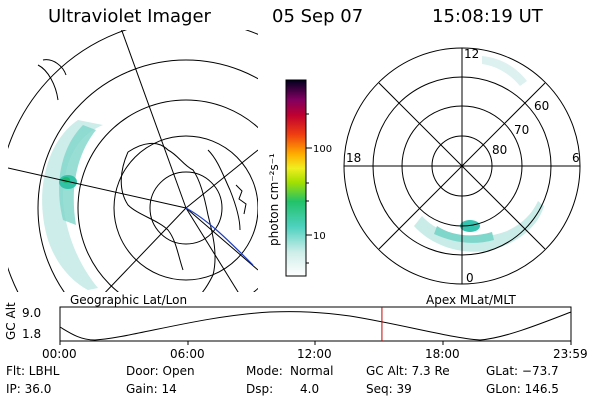  What do you see at coordinates (274, 199) in the screenshot?
I see `colorbar-units-label: photon cm⁻²s⁻¹` at bounding box center [274, 199].